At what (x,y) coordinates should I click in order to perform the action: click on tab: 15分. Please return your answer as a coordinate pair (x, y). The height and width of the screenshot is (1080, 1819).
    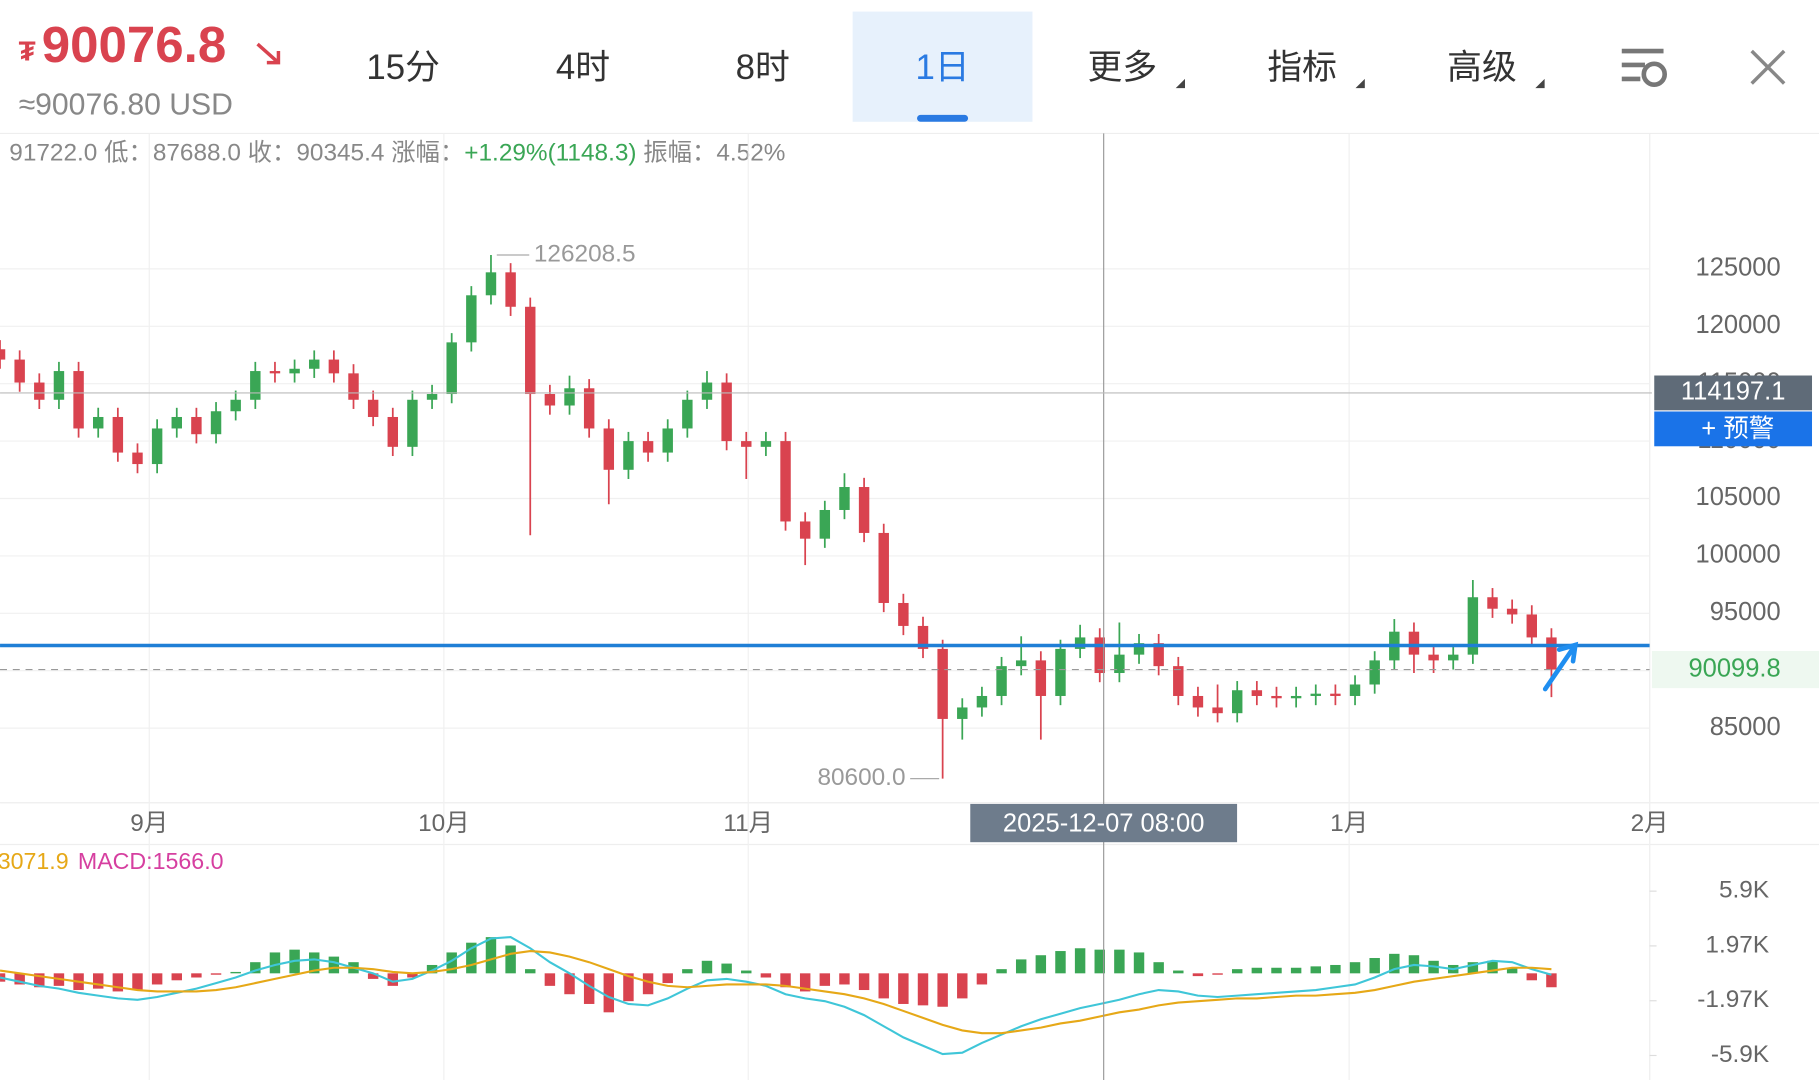
    Looking at the image, I should click on (403, 67).